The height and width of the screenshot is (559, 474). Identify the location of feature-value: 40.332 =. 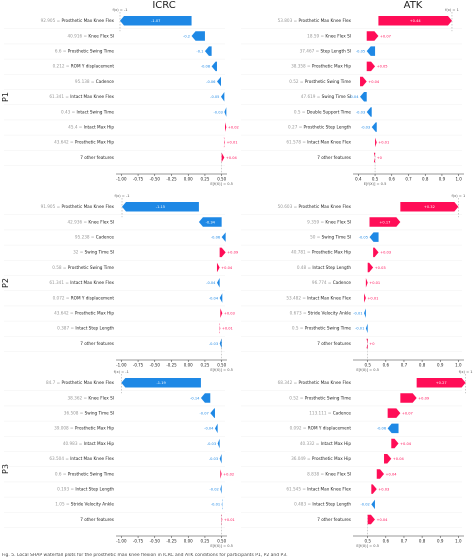
(310, 443).